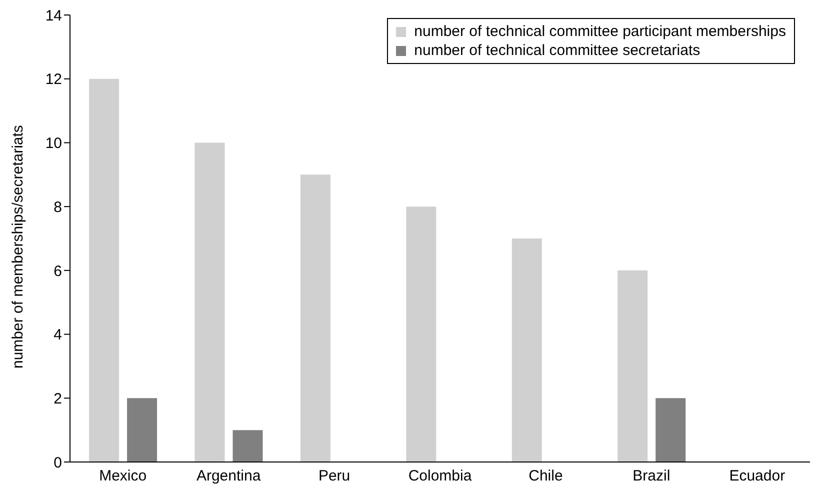 The image size is (835, 502). I want to click on y-tick-label: 8, so click(58, 207).